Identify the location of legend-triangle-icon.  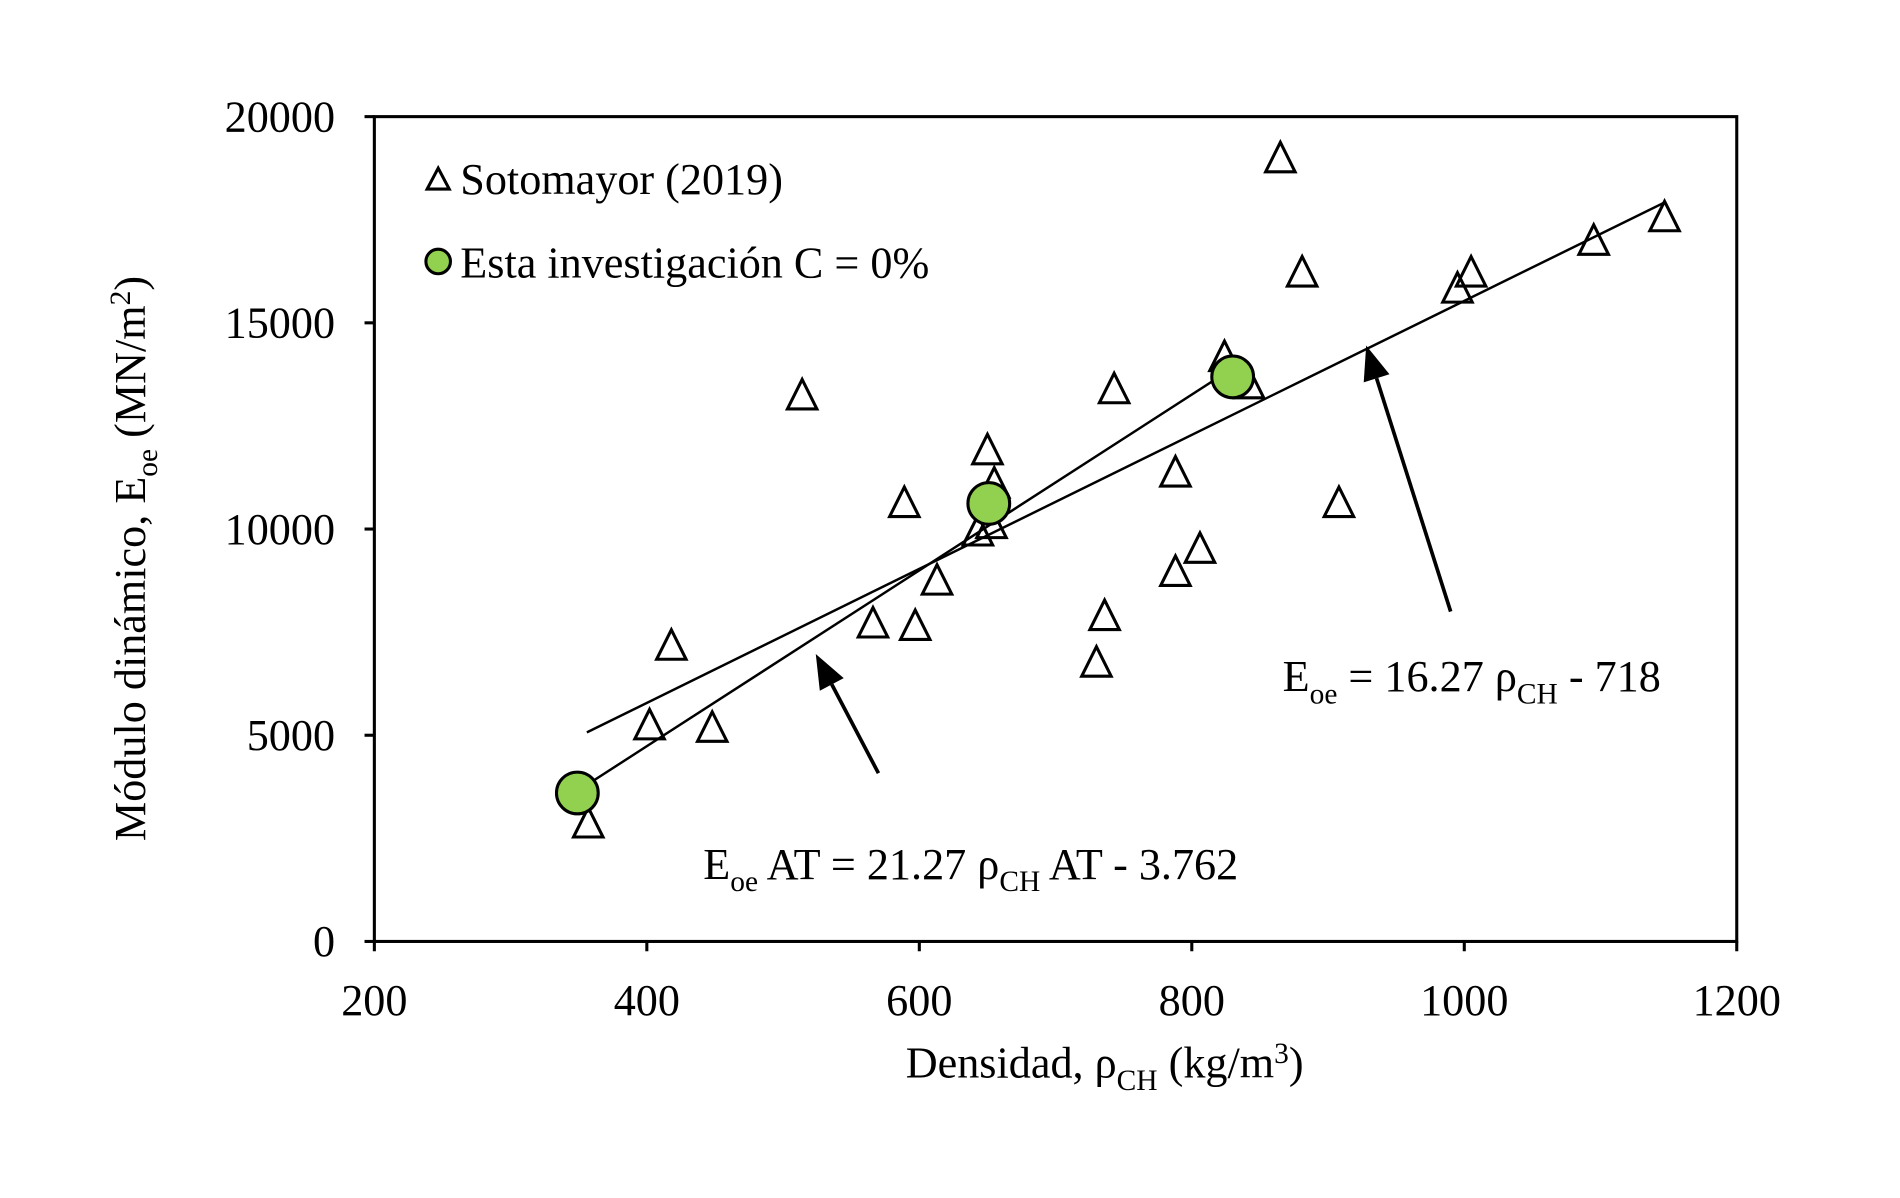
(438, 177).